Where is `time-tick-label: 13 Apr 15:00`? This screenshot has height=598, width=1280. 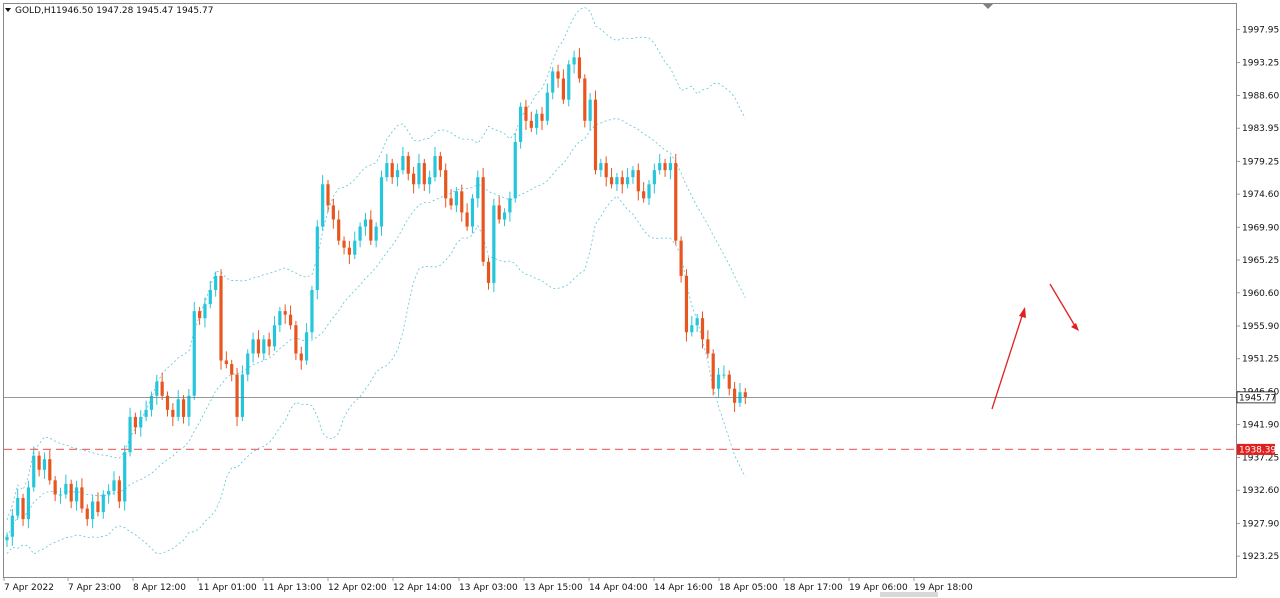
time-tick-label: 13 Apr 15:00 is located at coordinates (553, 588).